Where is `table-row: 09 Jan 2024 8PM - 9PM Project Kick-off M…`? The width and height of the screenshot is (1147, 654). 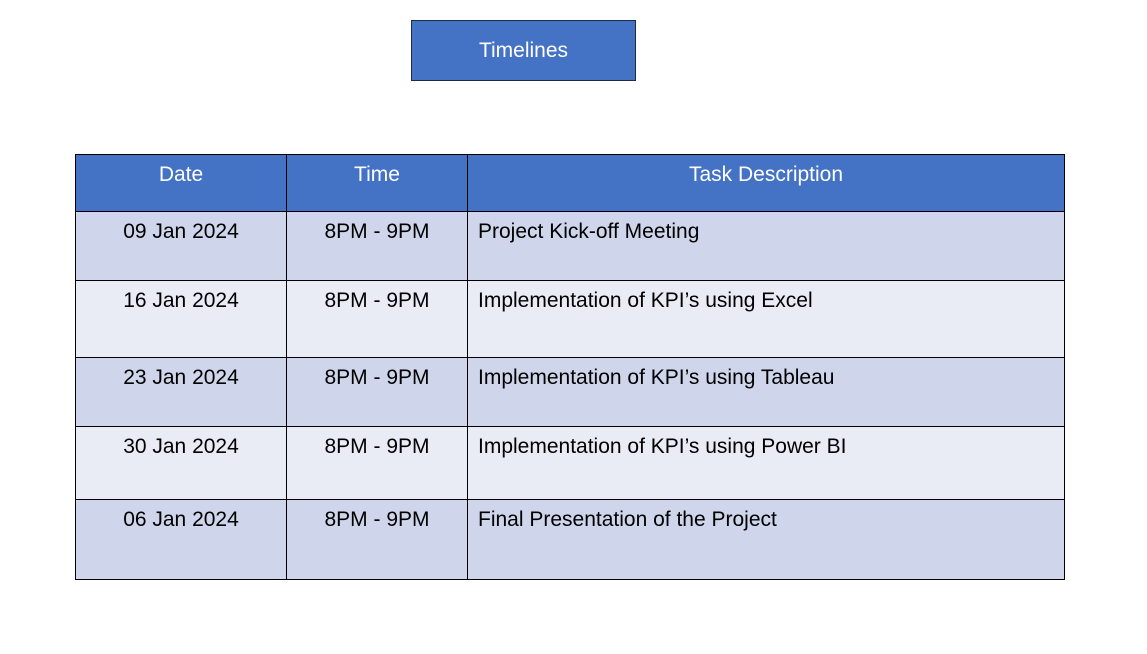 table-row: 09 Jan 2024 8PM - 9PM Project Kick-off M… is located at coordinates (570, 246).